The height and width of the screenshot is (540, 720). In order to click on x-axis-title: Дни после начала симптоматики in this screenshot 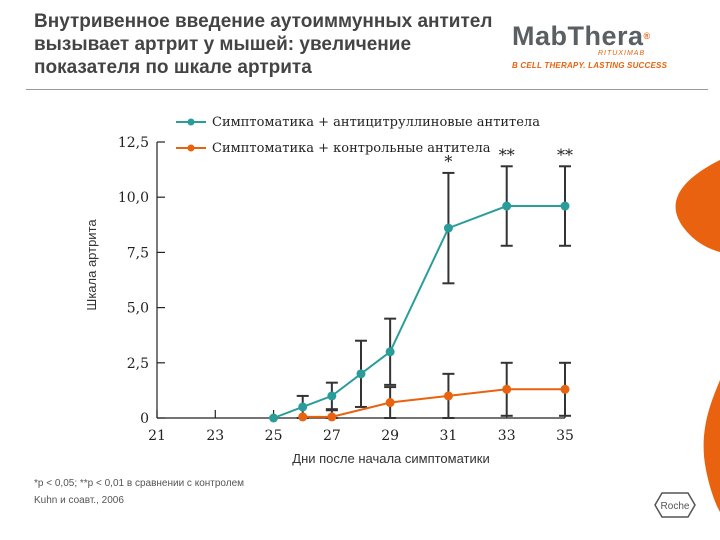, I will do `click(390, 458)`.